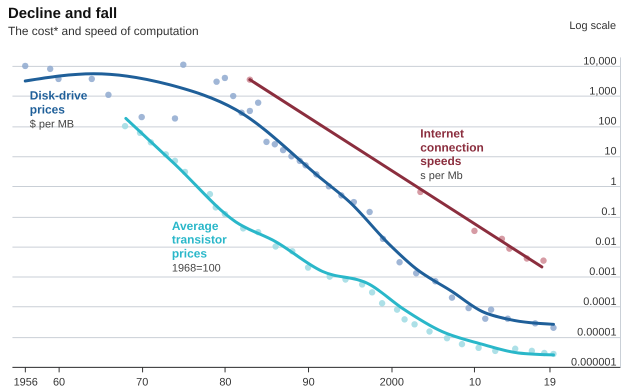  Describe the element at coordinates (600, 61) in the screenshot. I see `y-tick-label: 10,000` at that location.